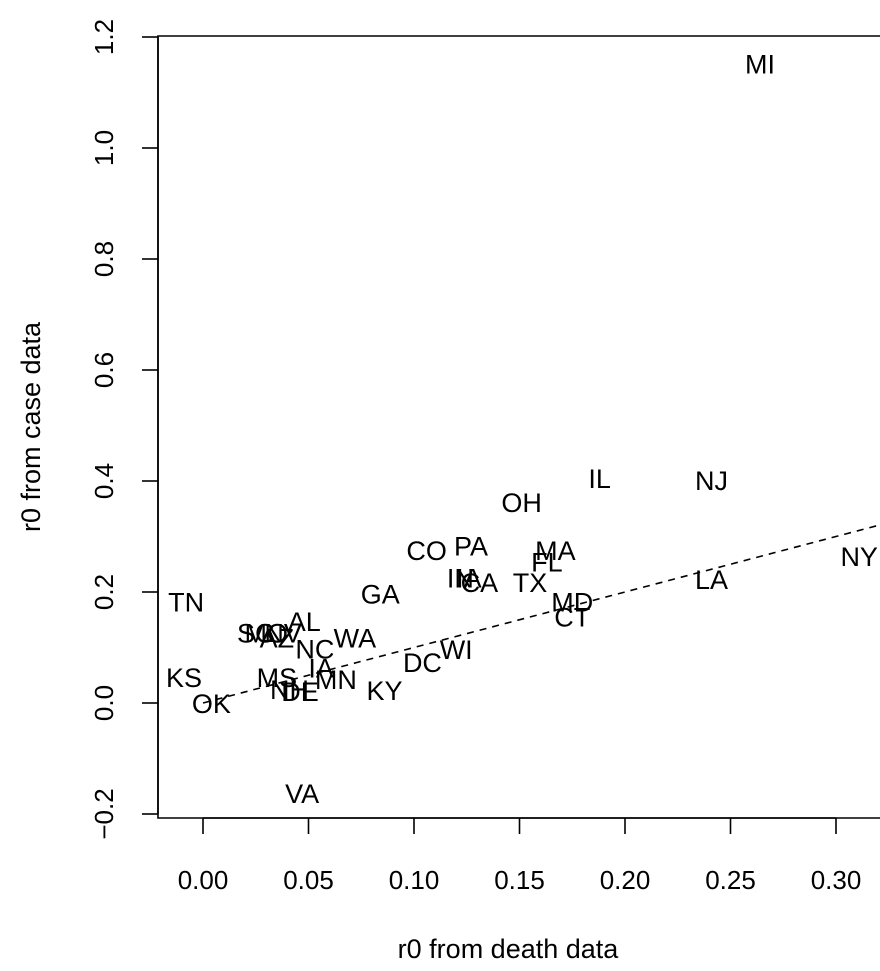 The height and width of the screenshot is (971, 880). I want to click on point-label-nj: NJ, so click(711, 481).